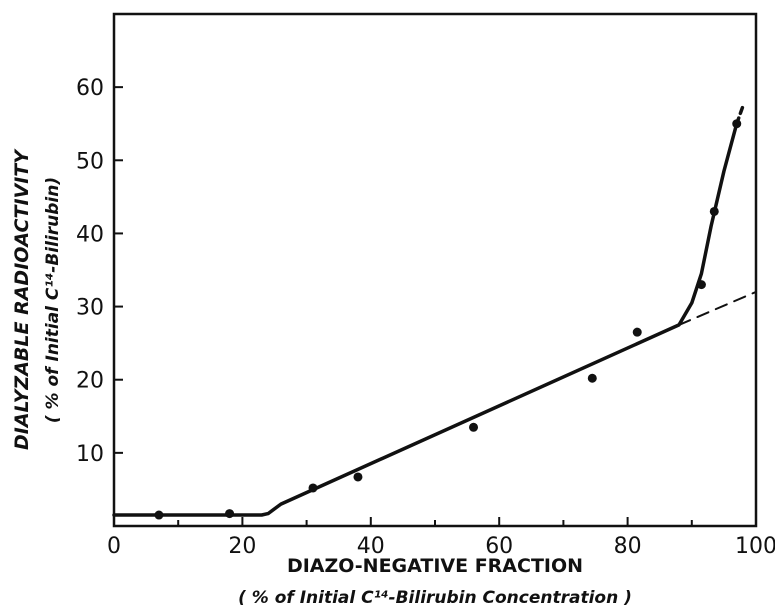 The height and width of the screenshot is (609, 775). I want to click on x-tick-label: 80, so click(628, 546).